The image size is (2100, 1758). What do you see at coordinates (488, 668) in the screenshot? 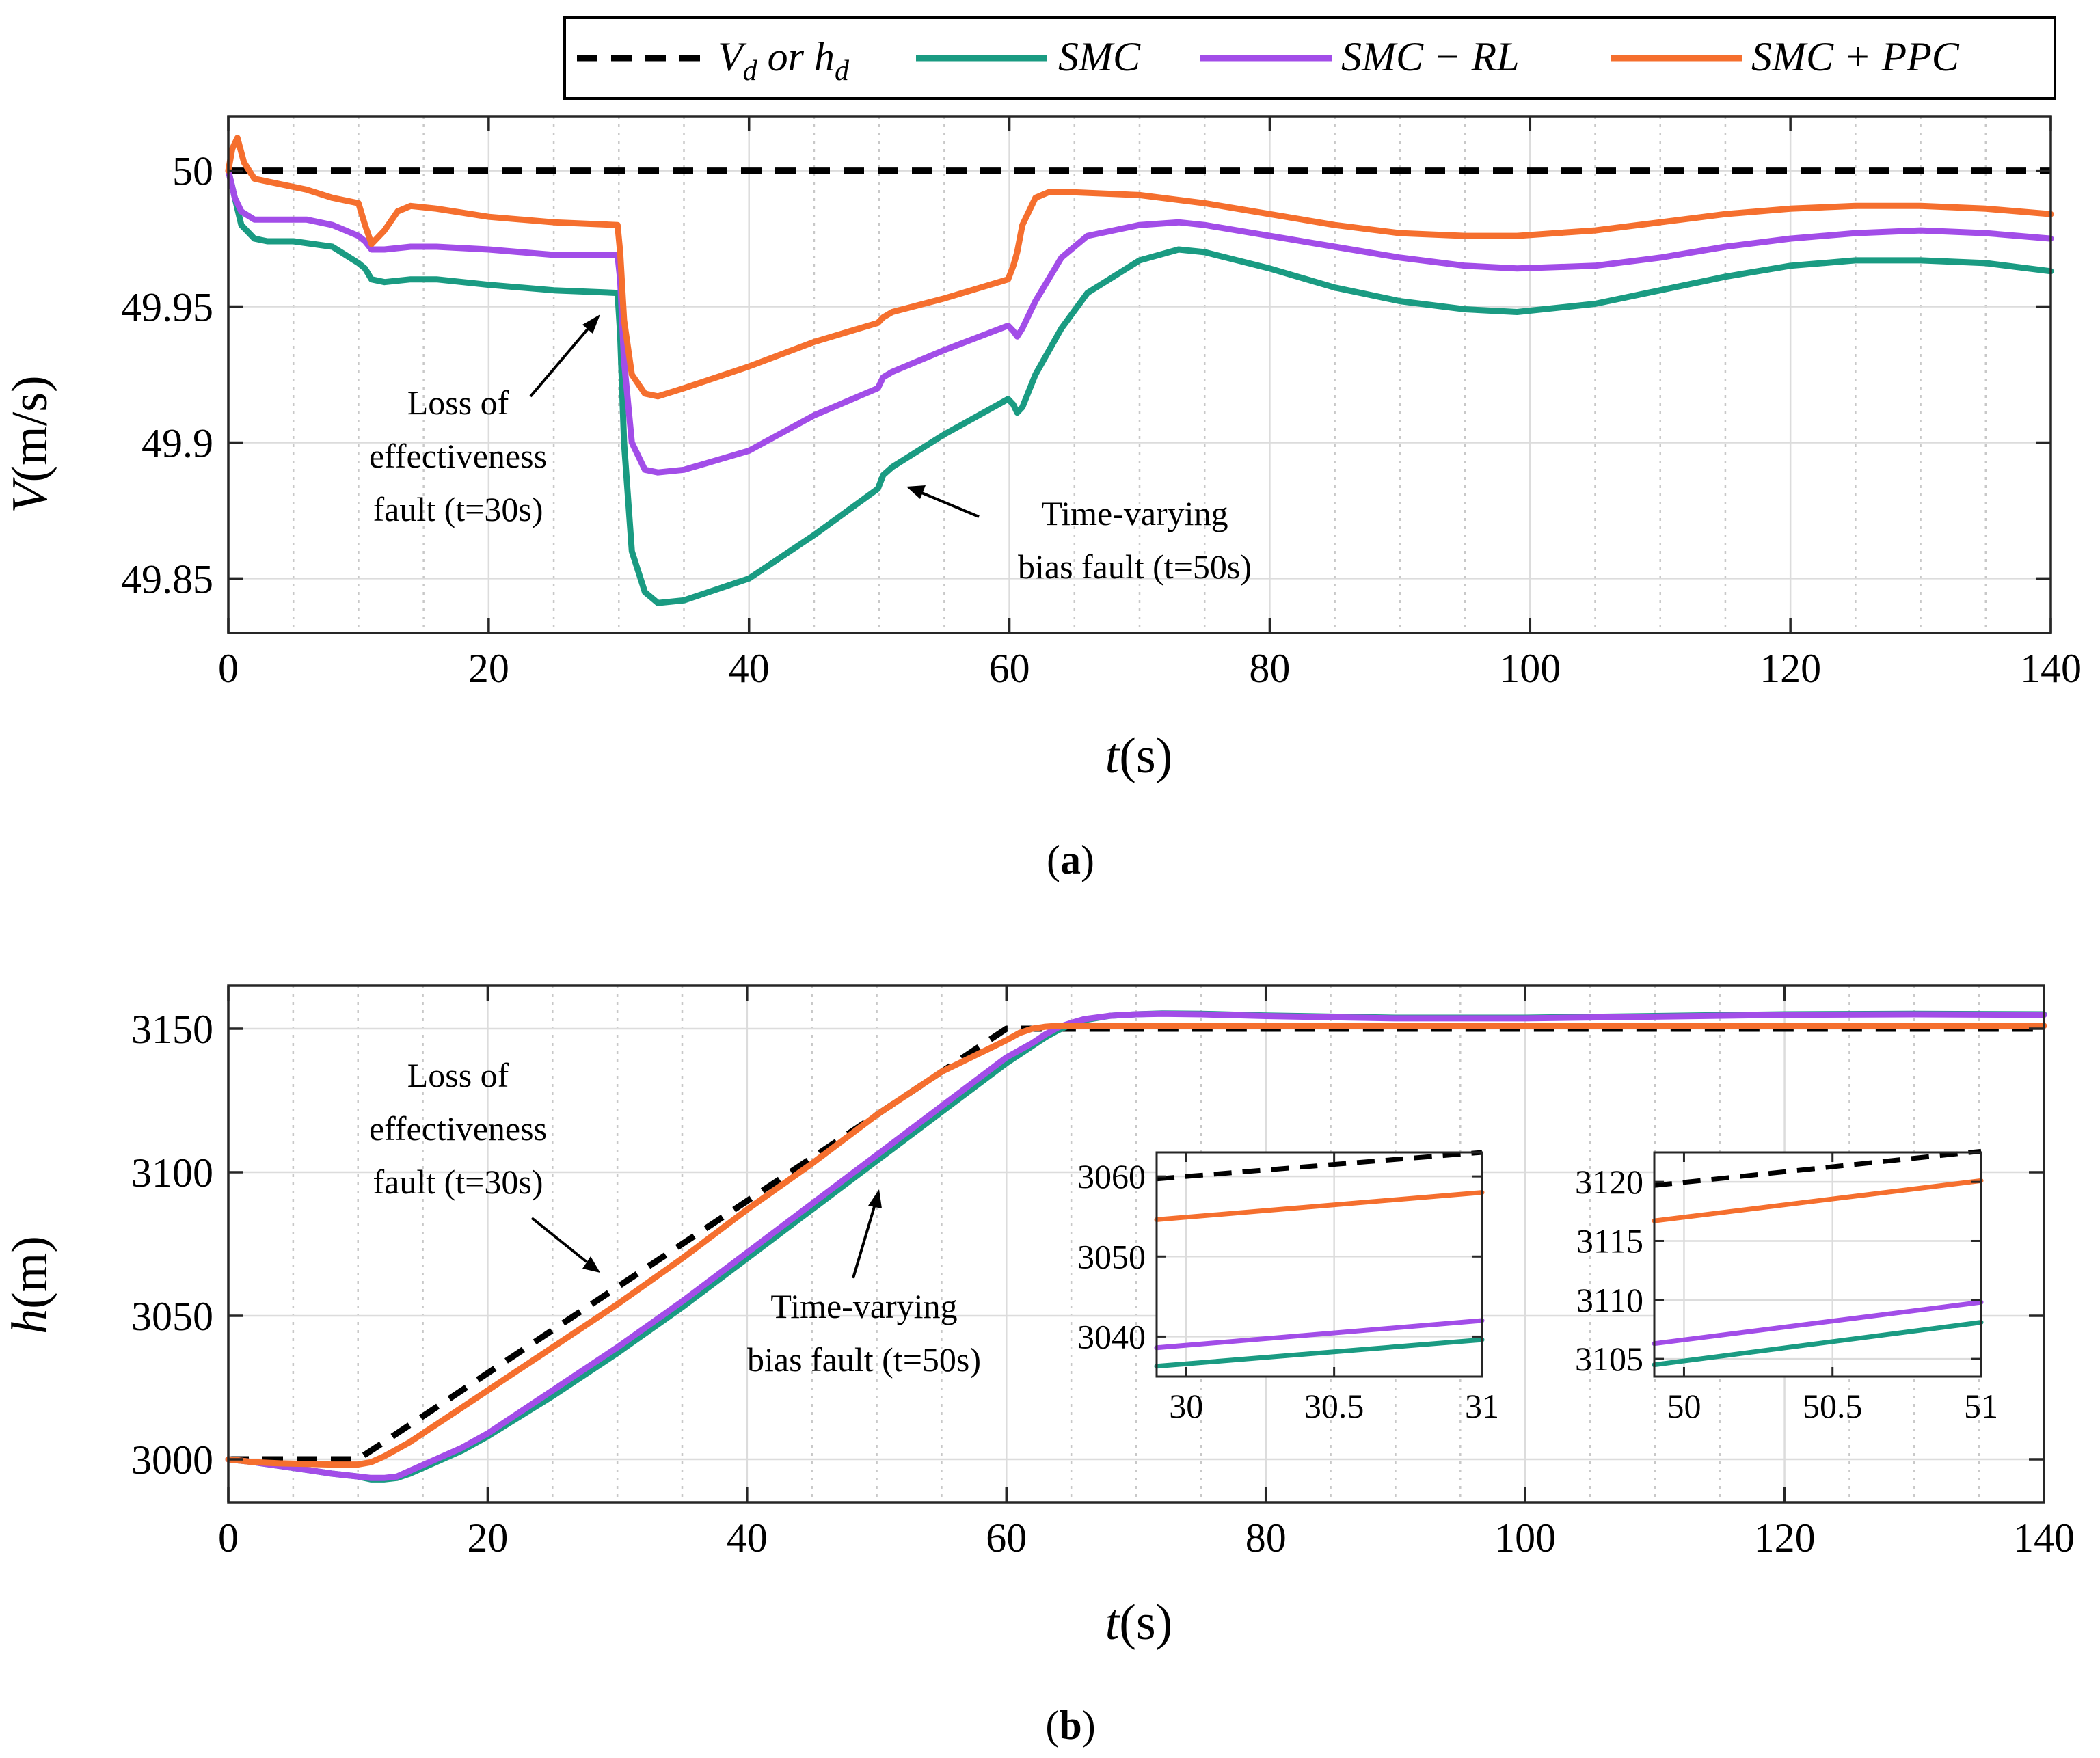
I see `velocity-x-tick-label: 20` at bounding box center [488, 668].